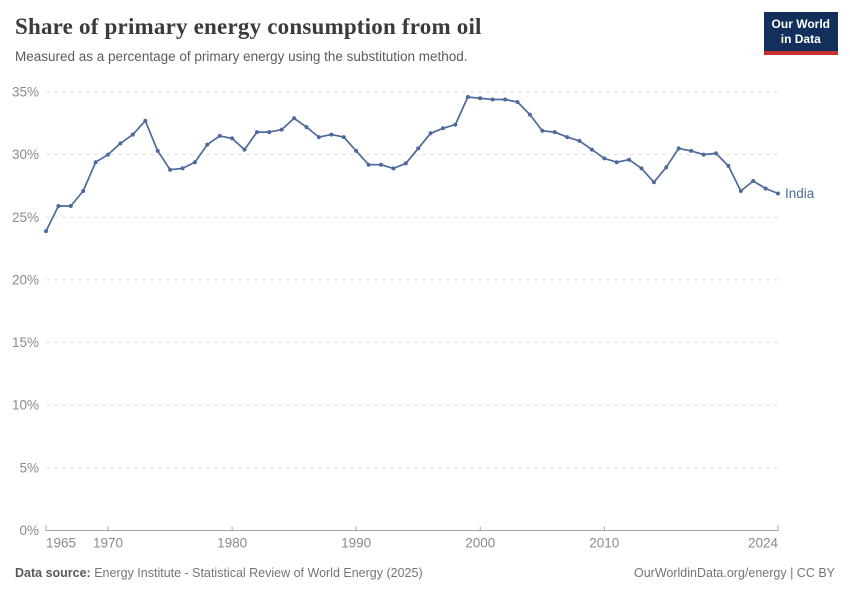 The image size is (850, 605). I want to click on y-tick-label: 15%, so click(25, 342).